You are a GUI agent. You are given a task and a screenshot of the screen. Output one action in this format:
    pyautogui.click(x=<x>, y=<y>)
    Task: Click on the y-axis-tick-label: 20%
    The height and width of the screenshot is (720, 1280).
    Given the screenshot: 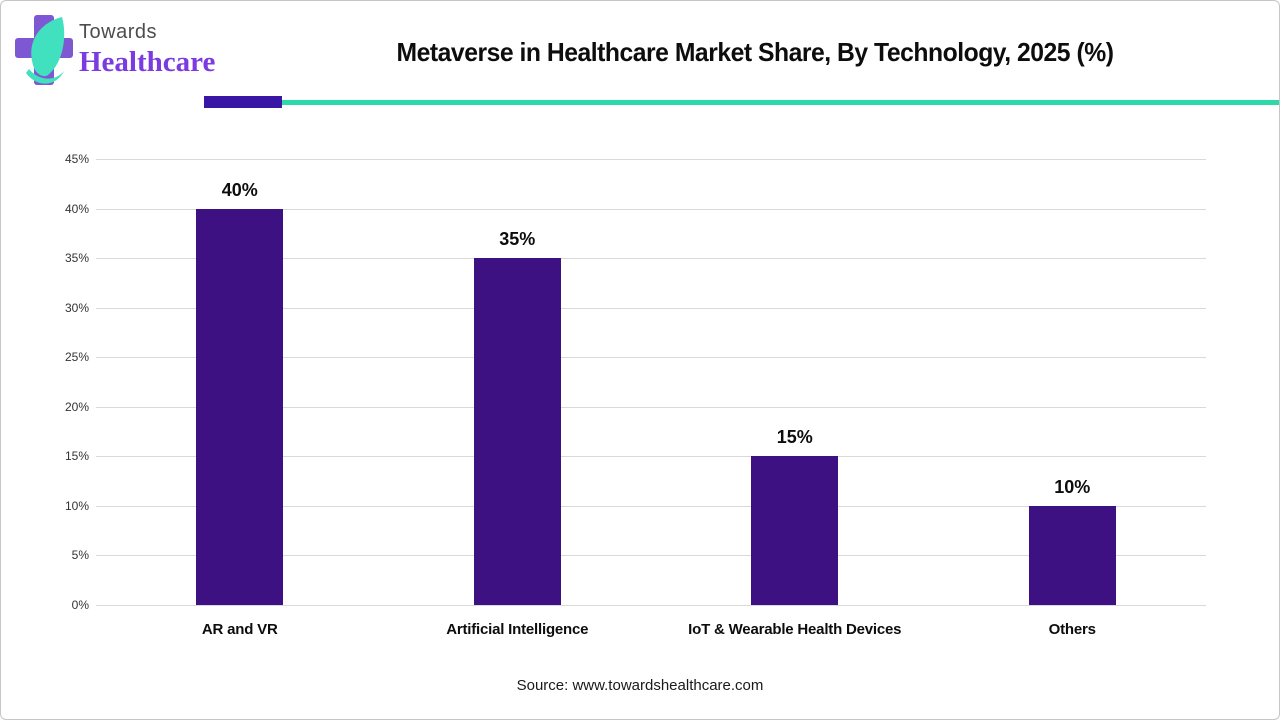 What is the action you would take?
    pyautogui.click(x=76, y=406)
    